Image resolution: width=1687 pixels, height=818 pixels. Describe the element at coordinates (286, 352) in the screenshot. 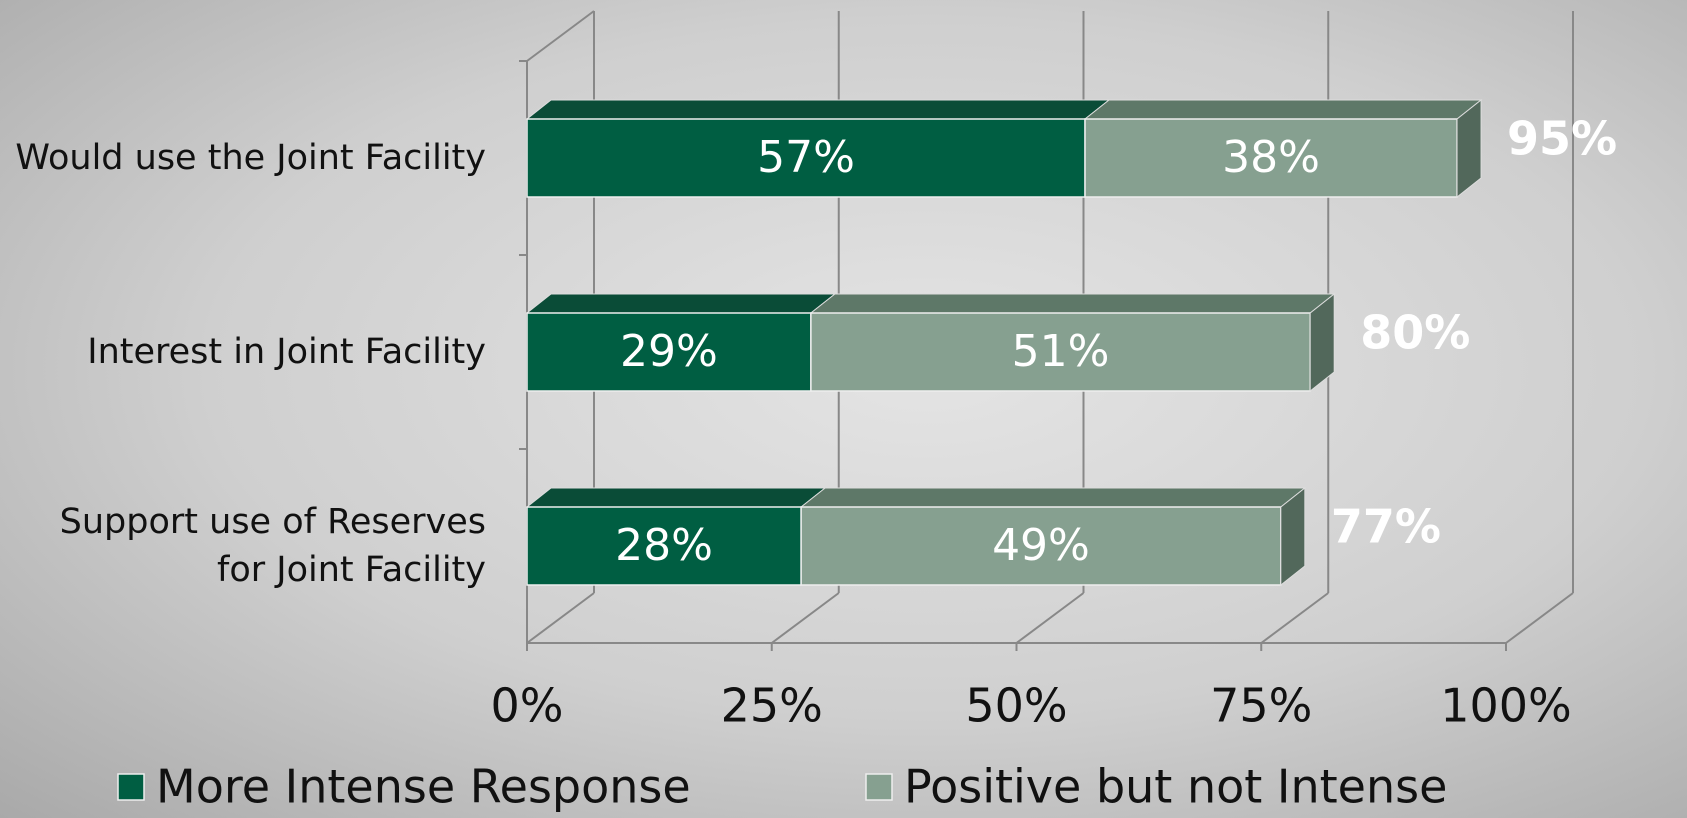

I see `y-tick-label: Interest in Joint Facility` at that location.